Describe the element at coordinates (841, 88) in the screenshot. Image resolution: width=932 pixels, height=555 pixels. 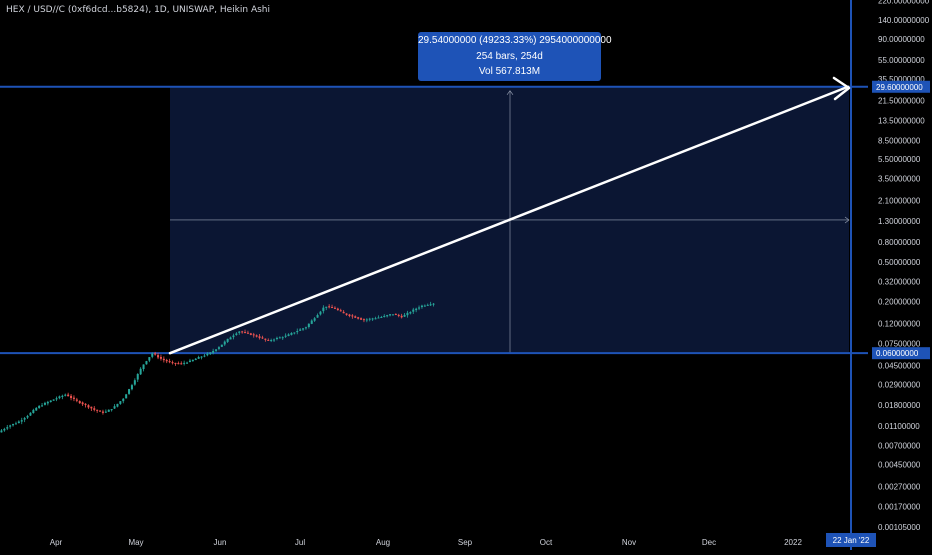
I see `trendline-arrowhead` at that location.